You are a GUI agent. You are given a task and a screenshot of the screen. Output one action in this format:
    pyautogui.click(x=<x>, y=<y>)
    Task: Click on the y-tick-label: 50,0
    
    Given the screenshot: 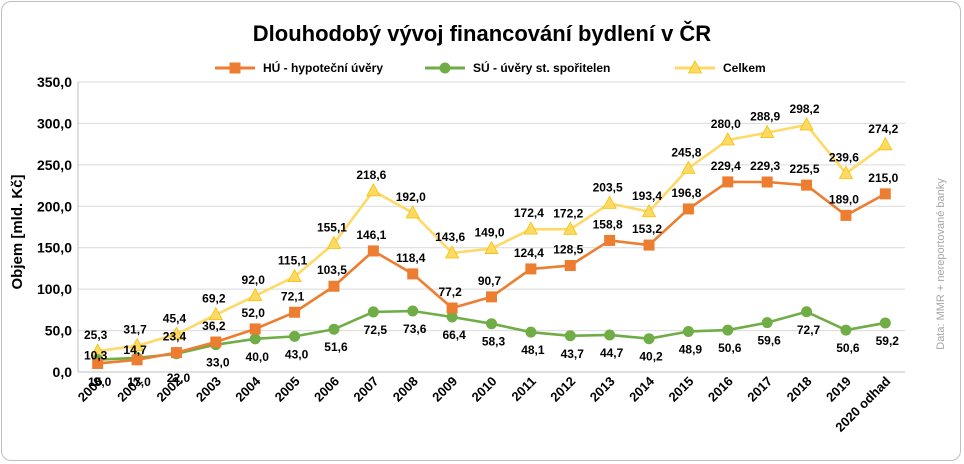 What is the action you would take?
    pyautogui.click(x=58, y=331)
    